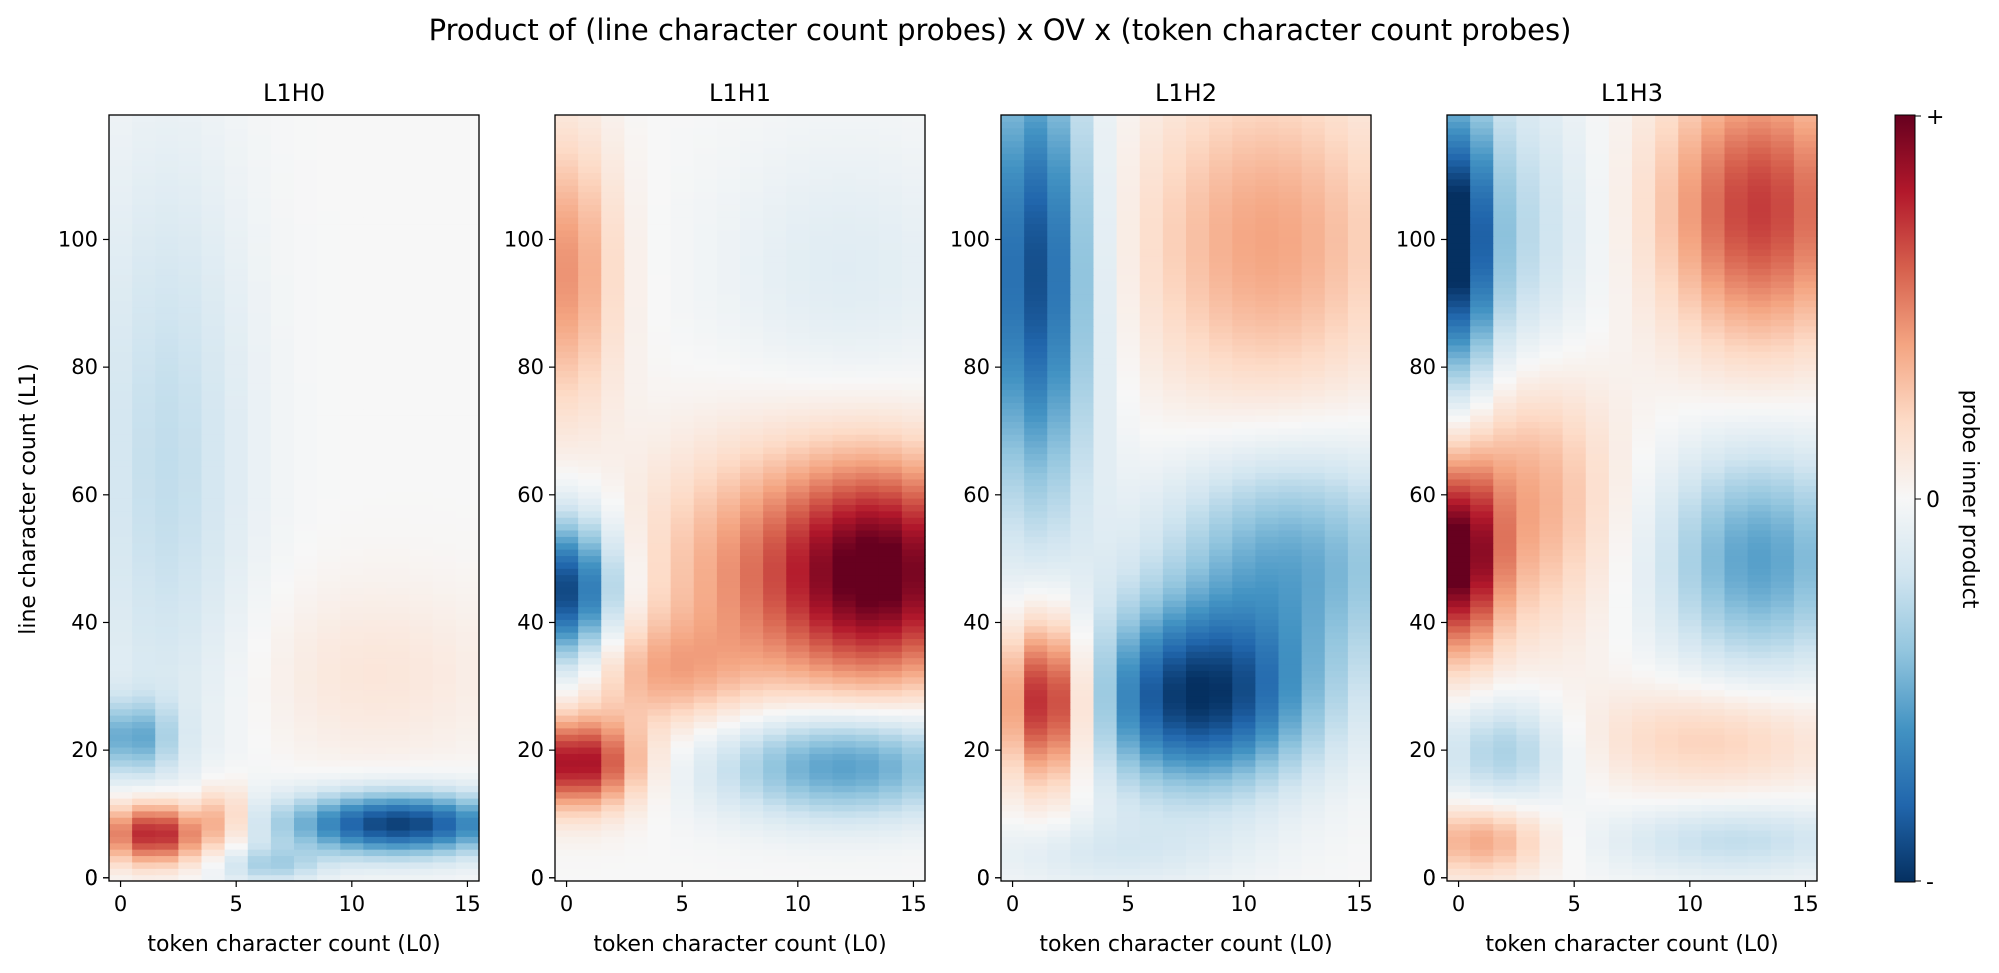 Image resolution: width=1999 pixels, height=973 pixels. Describe the element at coordinates (740, 93) in the screenshot. I see `panel-title: L1H1` at that location.